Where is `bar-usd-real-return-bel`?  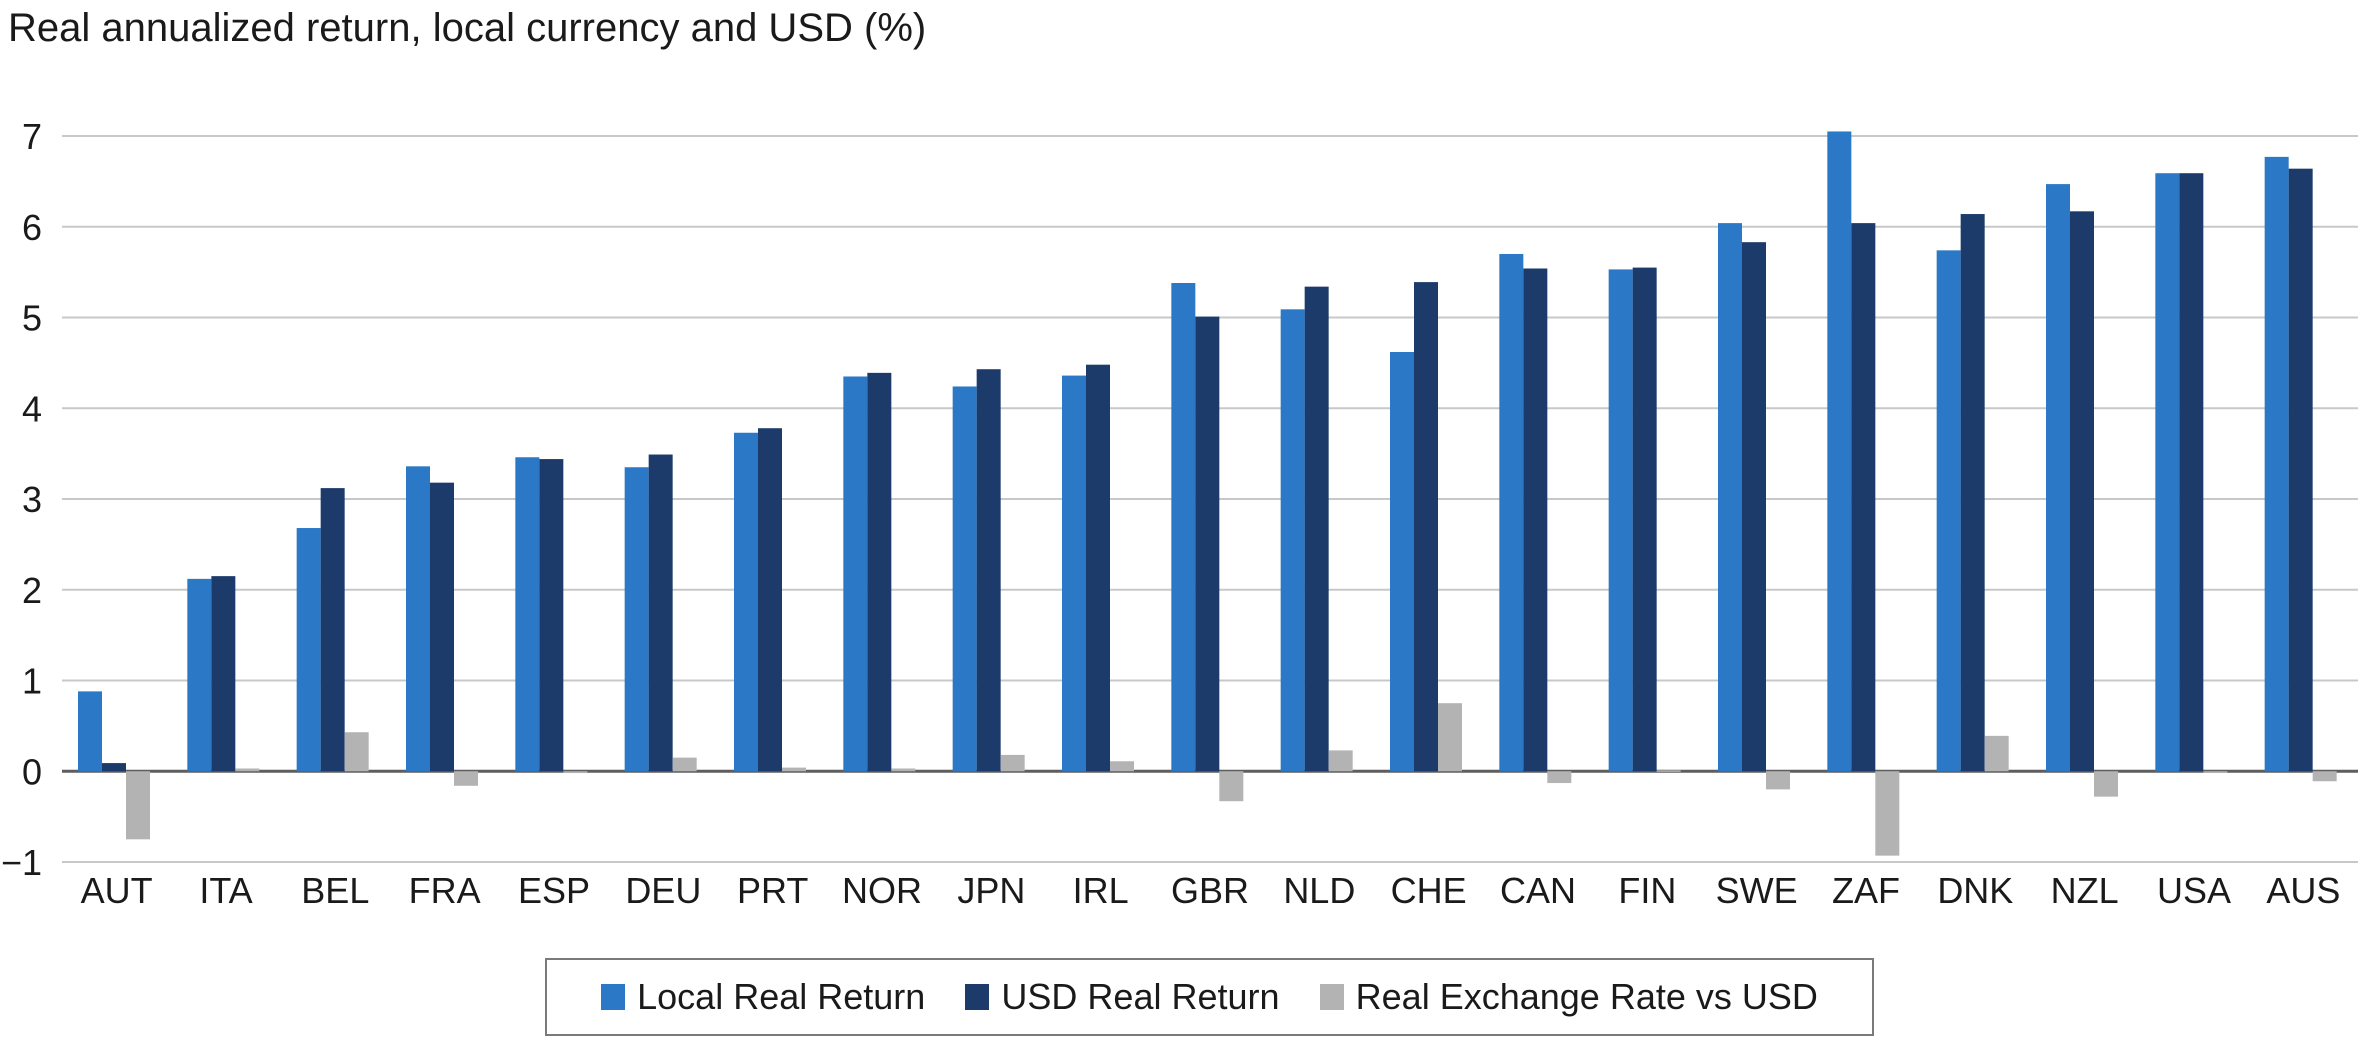
bar-usd-real-return-bel is located at coordinates (332, 630).